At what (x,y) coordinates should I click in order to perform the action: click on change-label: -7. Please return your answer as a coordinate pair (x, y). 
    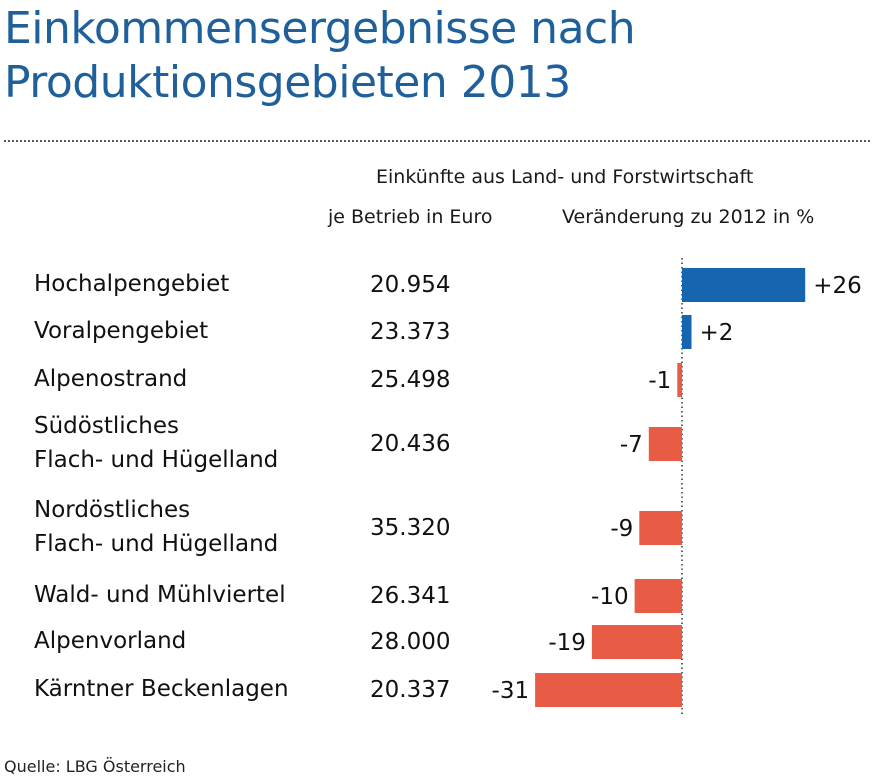
    Looking at the image, I should click on (631, 445).